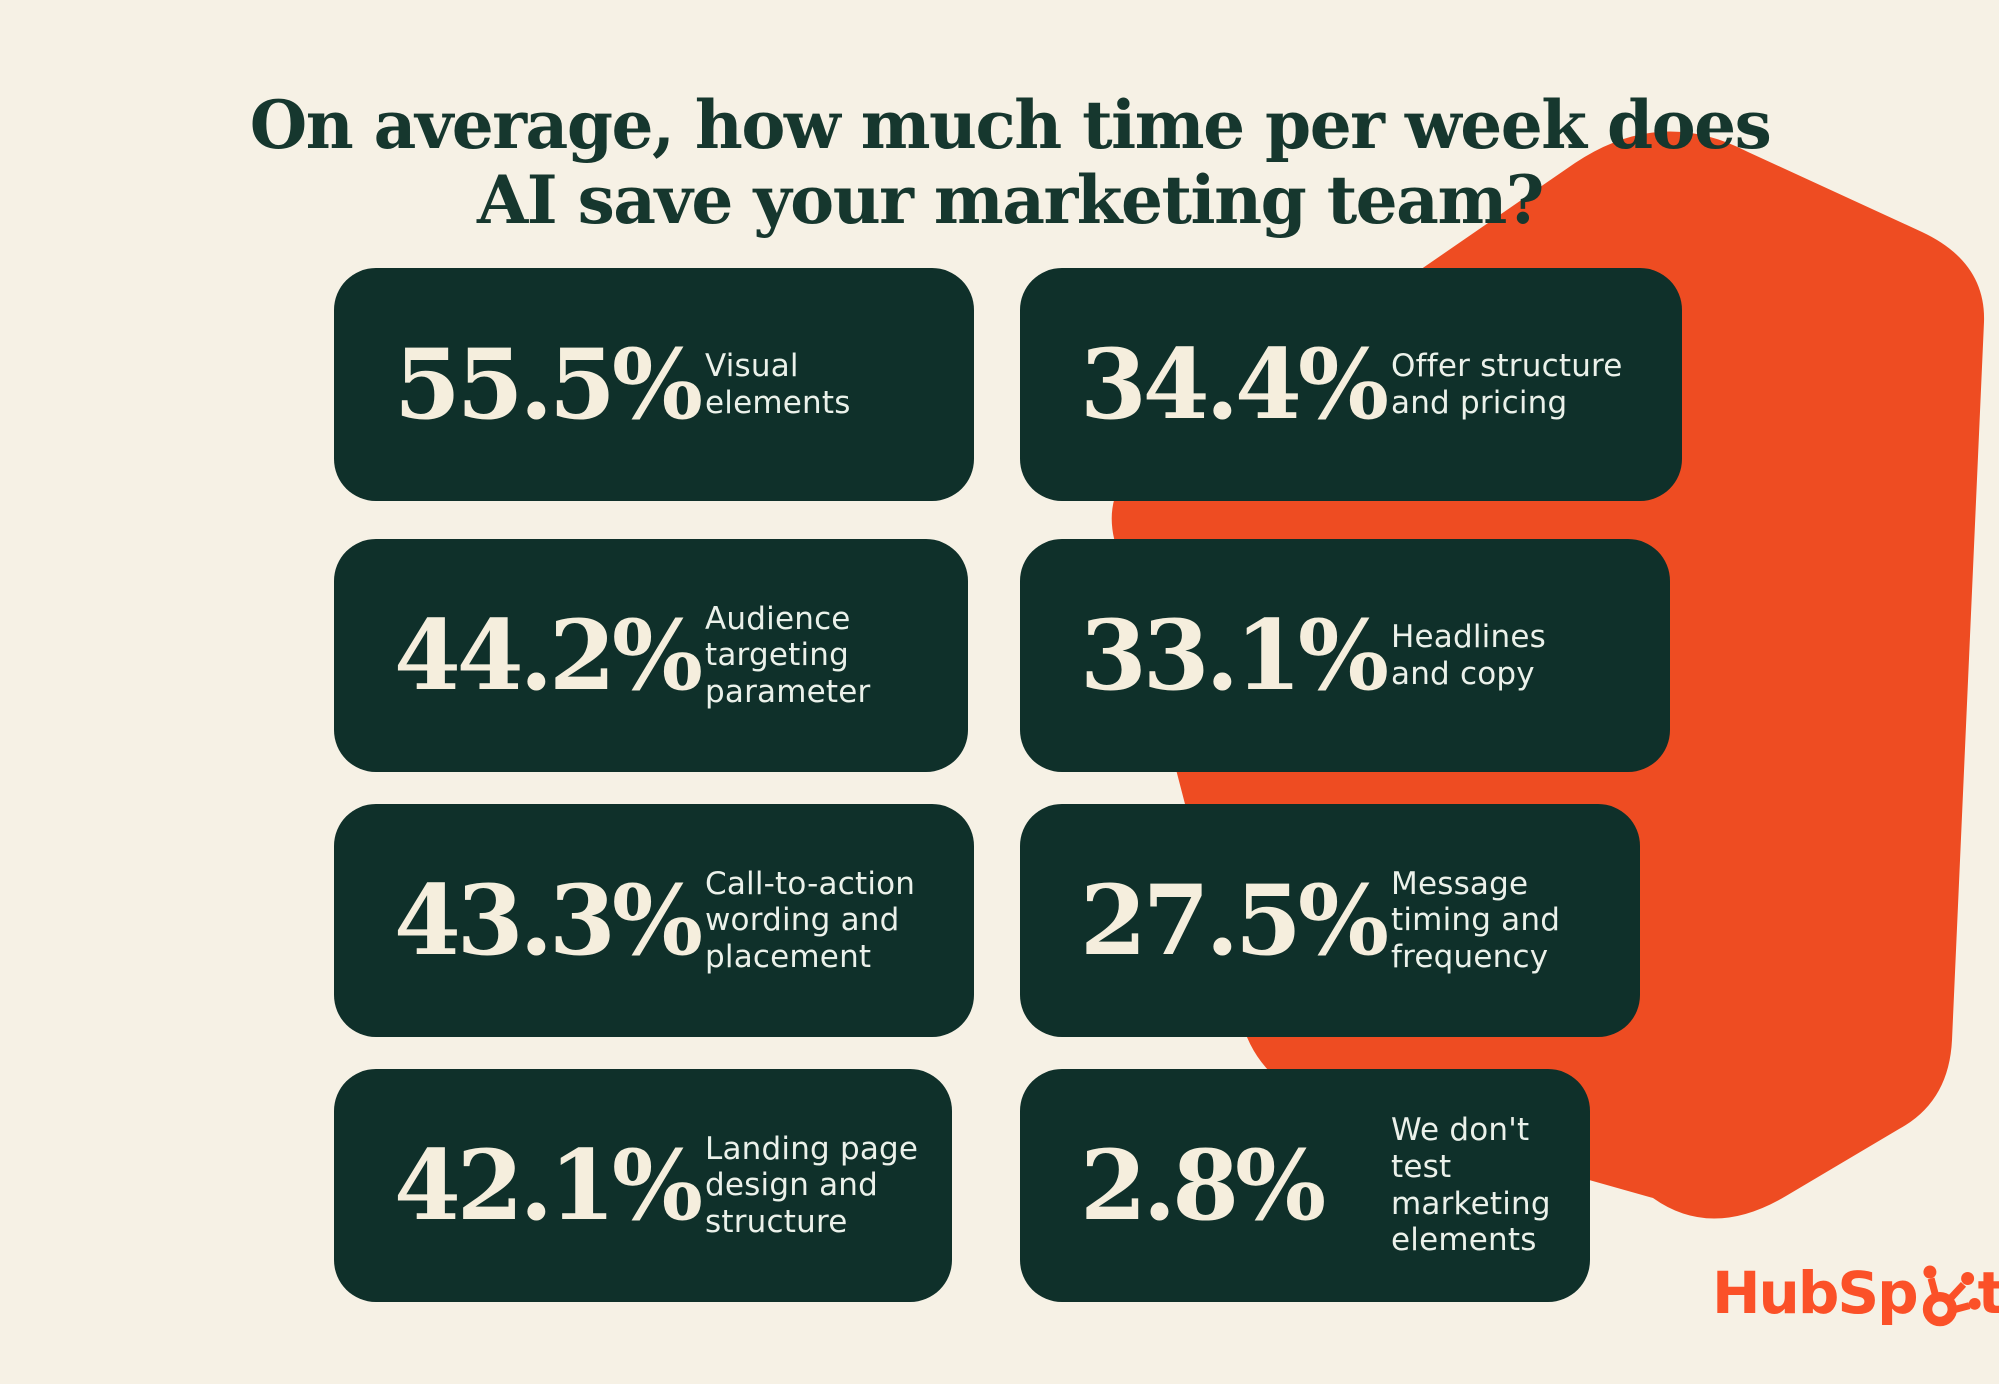  I want to click on stat-label: Message timing and frequency, so click(1476, 920).